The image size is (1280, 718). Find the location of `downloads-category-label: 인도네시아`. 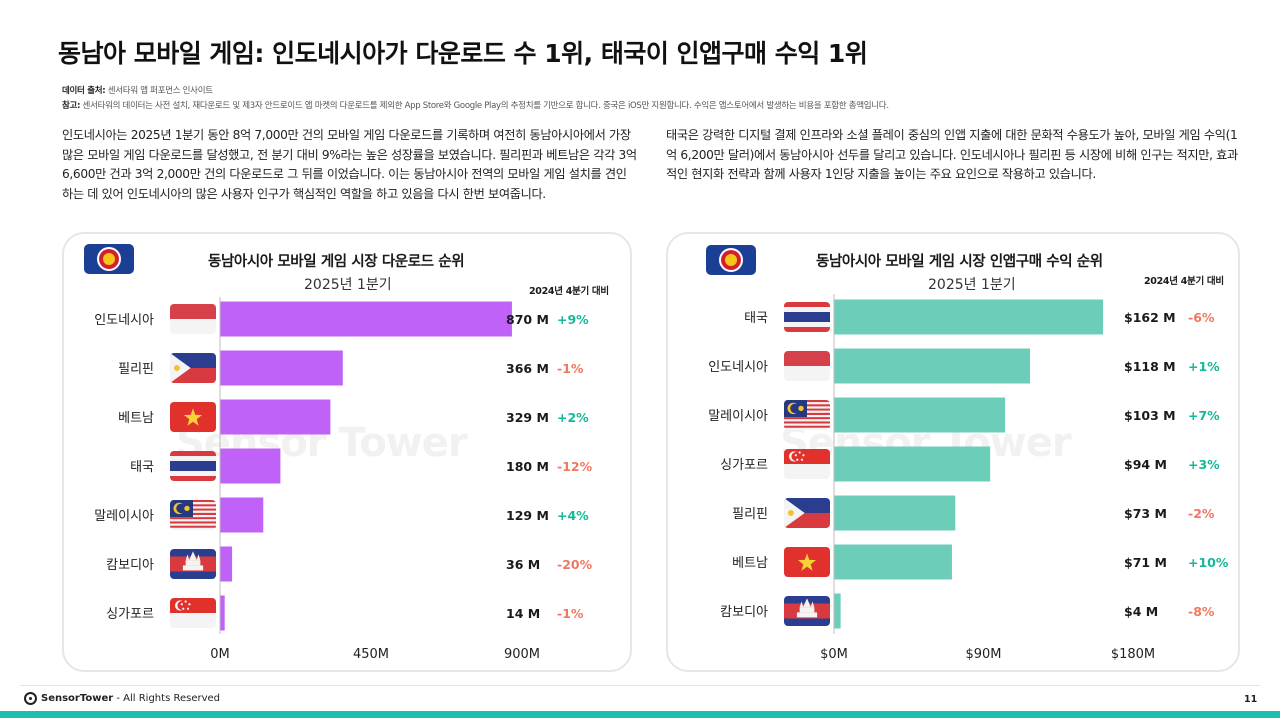

downloads-category-label: 인도네시아 is located at coordinates (124, 320).